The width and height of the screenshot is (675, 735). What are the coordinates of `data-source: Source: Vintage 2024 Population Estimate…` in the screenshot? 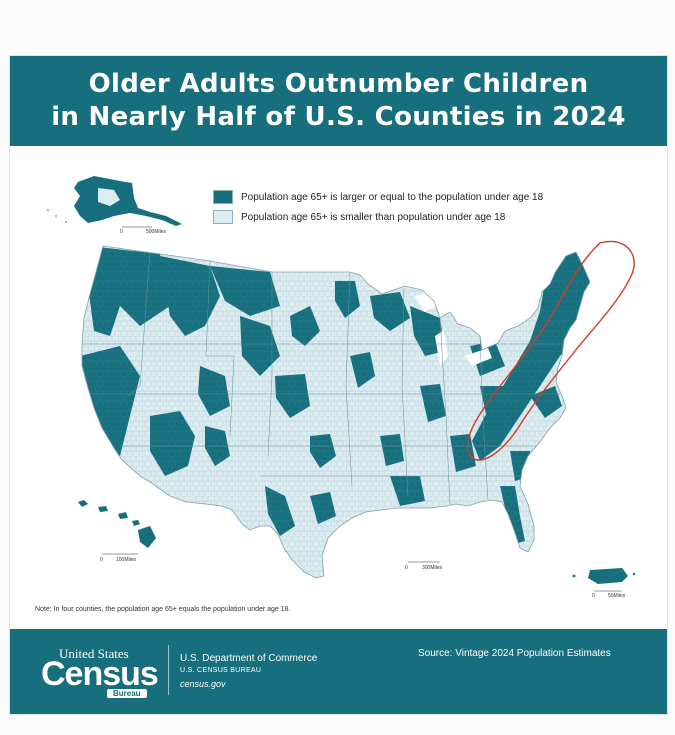 It's located at (514, 653).